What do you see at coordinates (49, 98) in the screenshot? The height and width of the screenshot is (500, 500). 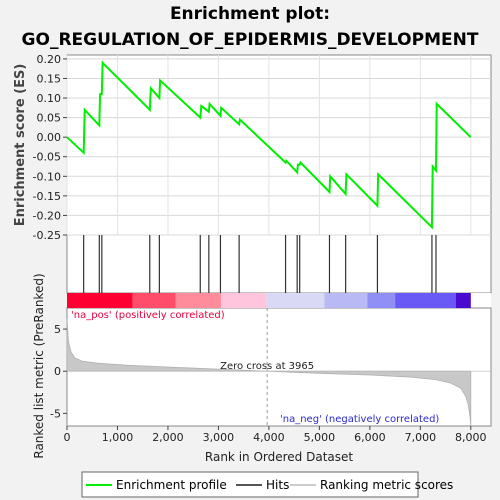 I see `es-y-tick-label: 0.10` at bounding box center [49, 98].